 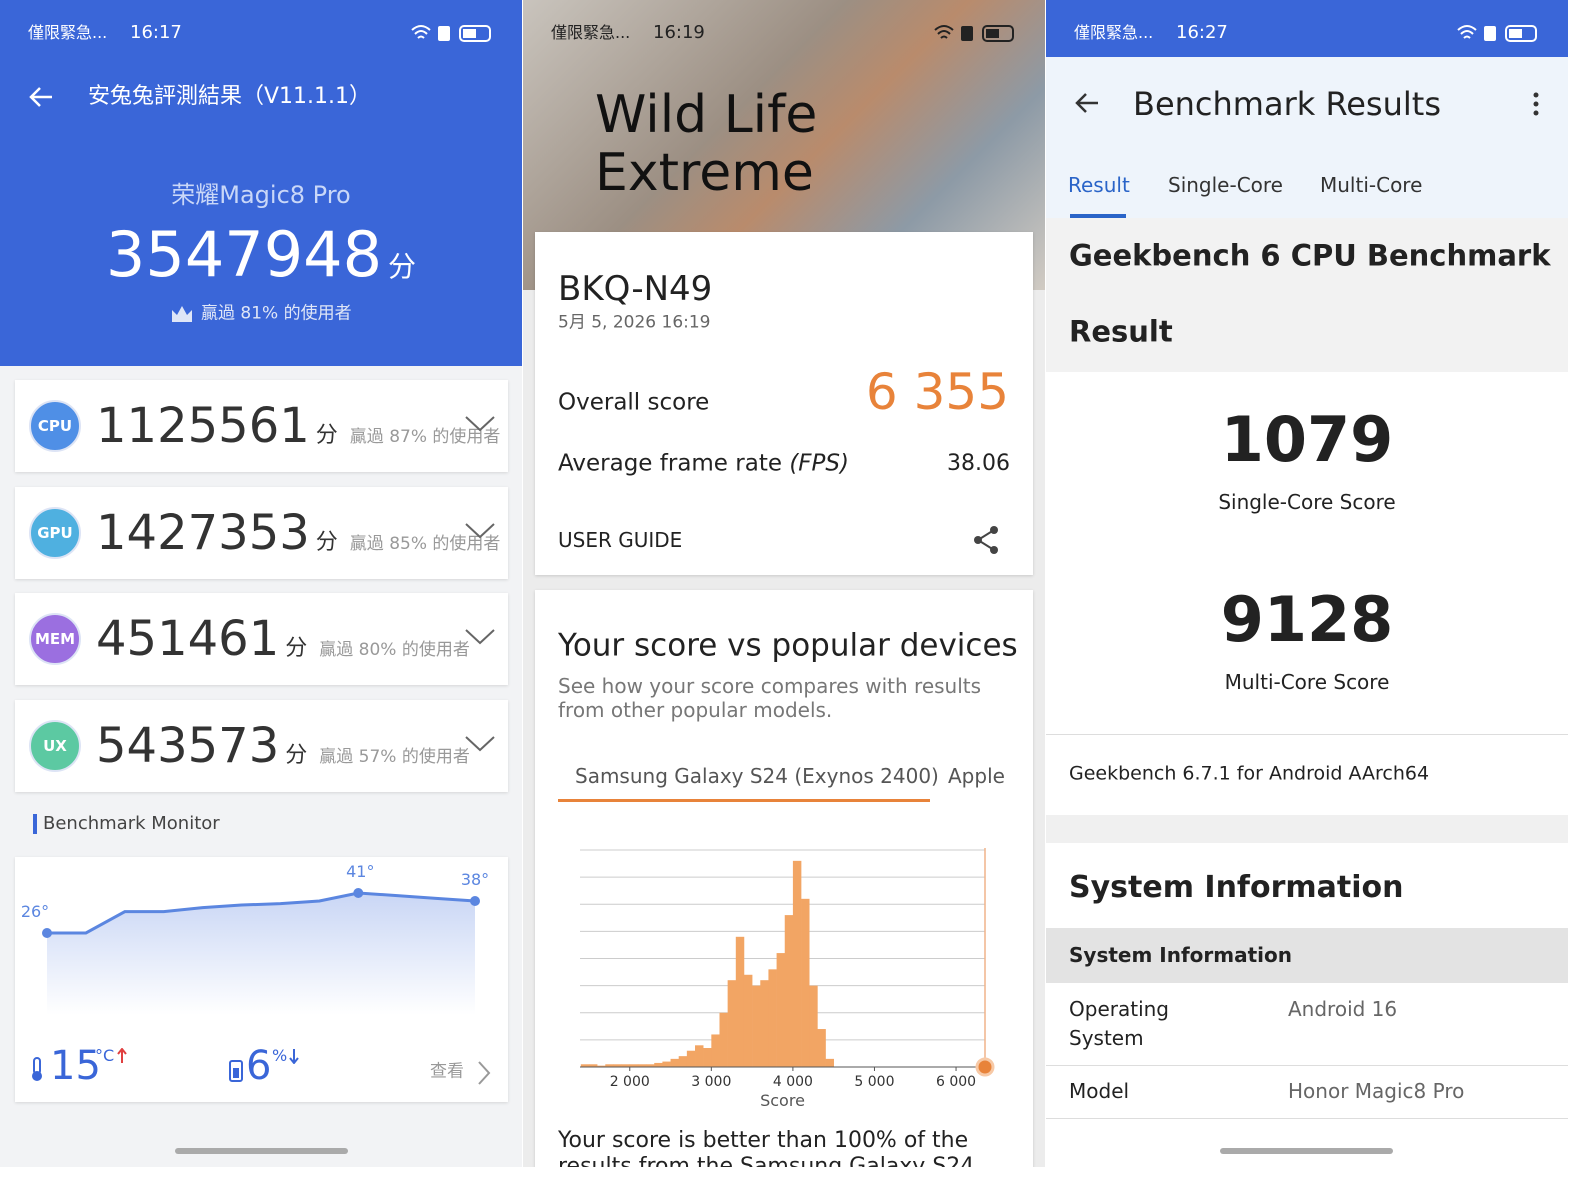 What do you see at coordinates (122, 1055) in the screenshot?
I see `up-arrow` at bounding box center [122, 1055].